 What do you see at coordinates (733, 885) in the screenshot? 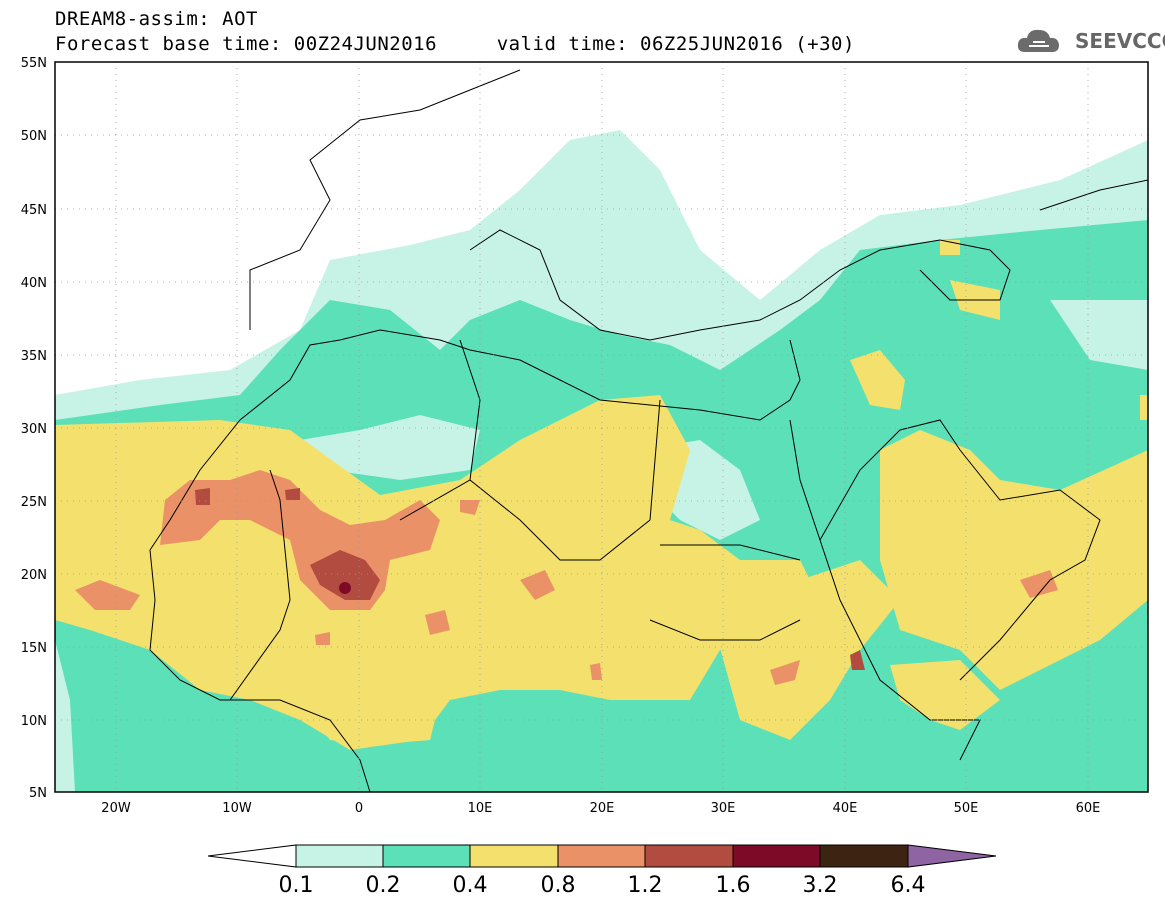
I see `colorbar-label: 1.6` at bounding box center [733, 885].